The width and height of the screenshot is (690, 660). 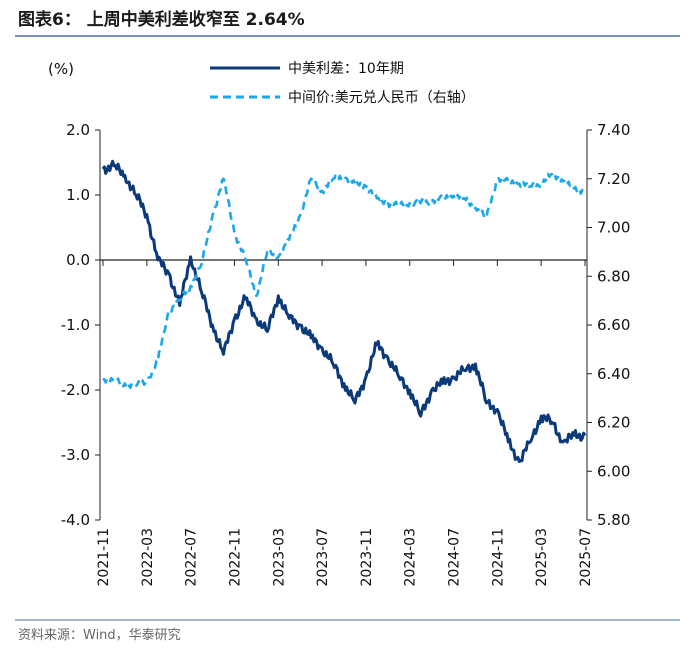 I want to click on chart-title: 图表6： 上周中美利差收窄至 2.64%, so click(x=161, y=19).